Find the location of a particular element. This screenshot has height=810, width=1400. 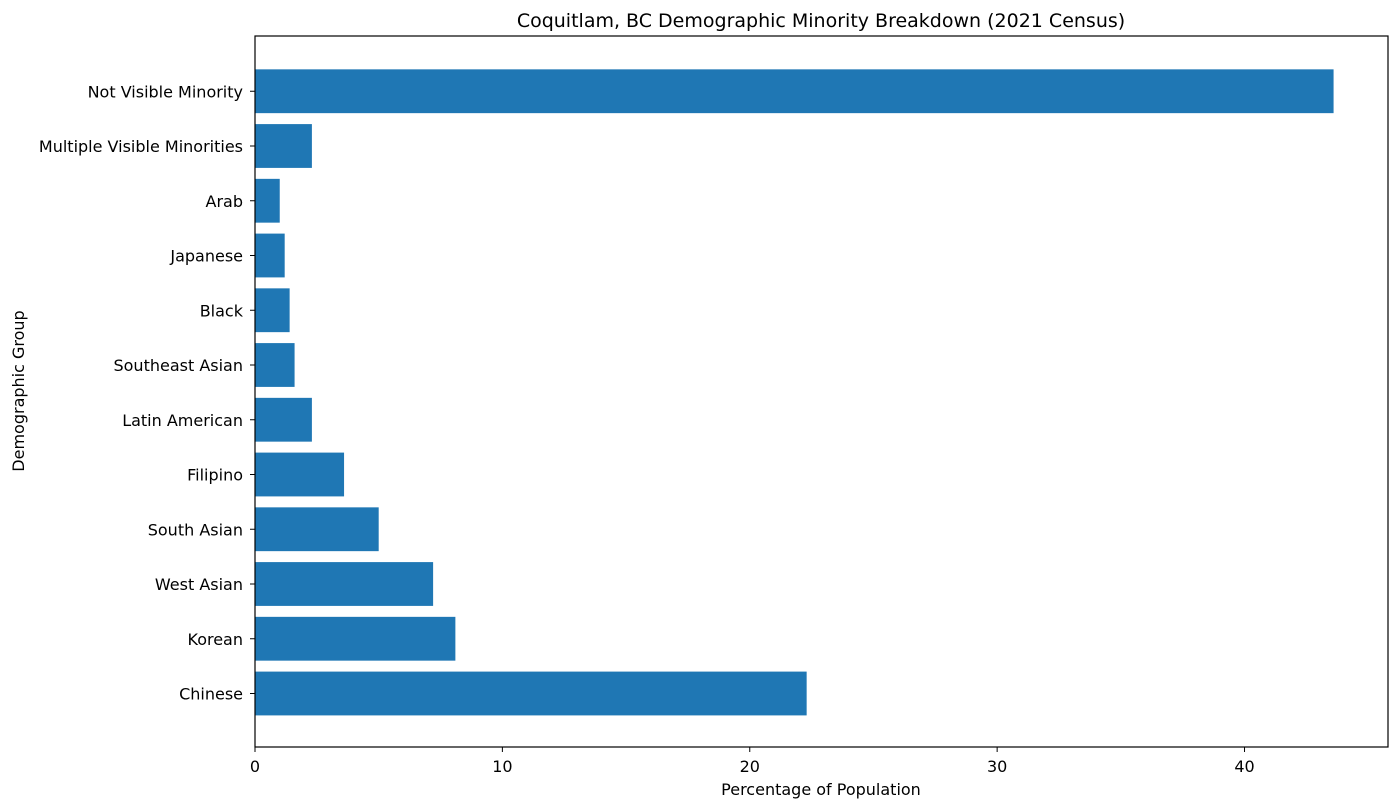

y-tick-label: Japanese is located at coordinates (206, 256).